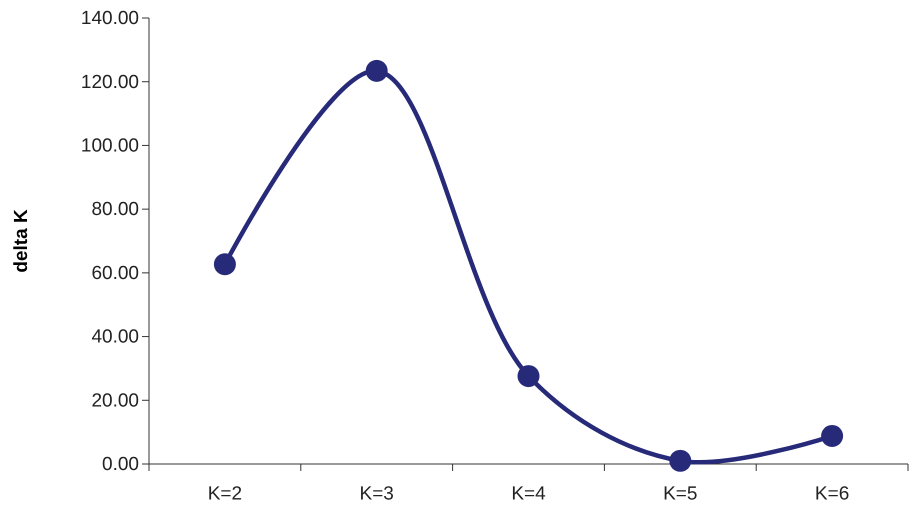  What do you see at coordinates (115, 401) in the screenshot?
I see `y-tick-label: 20.00` at bounding box center [115, 401].